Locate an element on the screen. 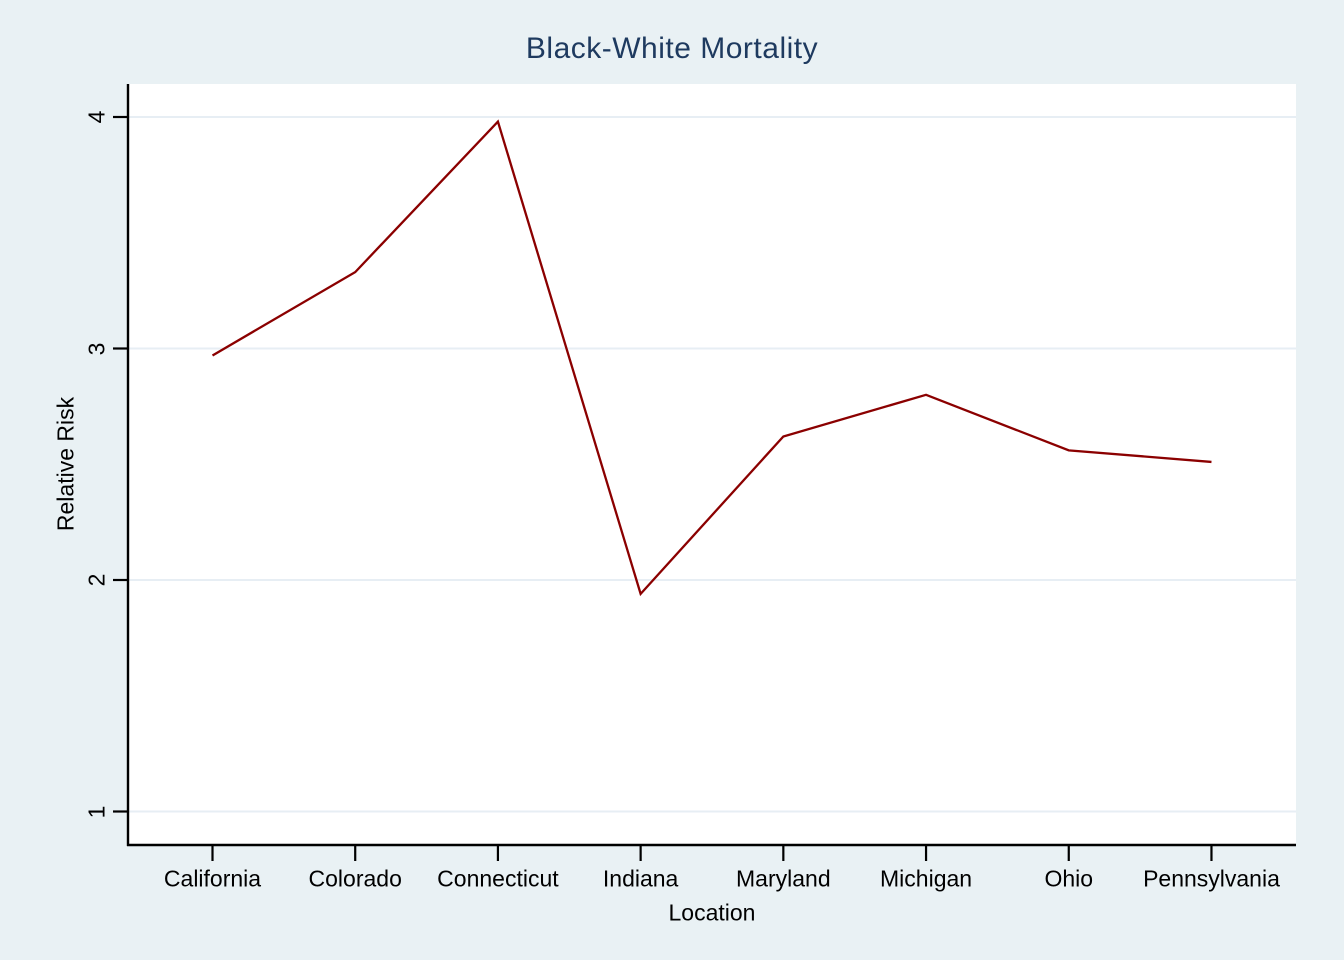 The height and width of the screenshot is (960, 1344). x-tick-label: Colorado is located at coordinates (355, 878).